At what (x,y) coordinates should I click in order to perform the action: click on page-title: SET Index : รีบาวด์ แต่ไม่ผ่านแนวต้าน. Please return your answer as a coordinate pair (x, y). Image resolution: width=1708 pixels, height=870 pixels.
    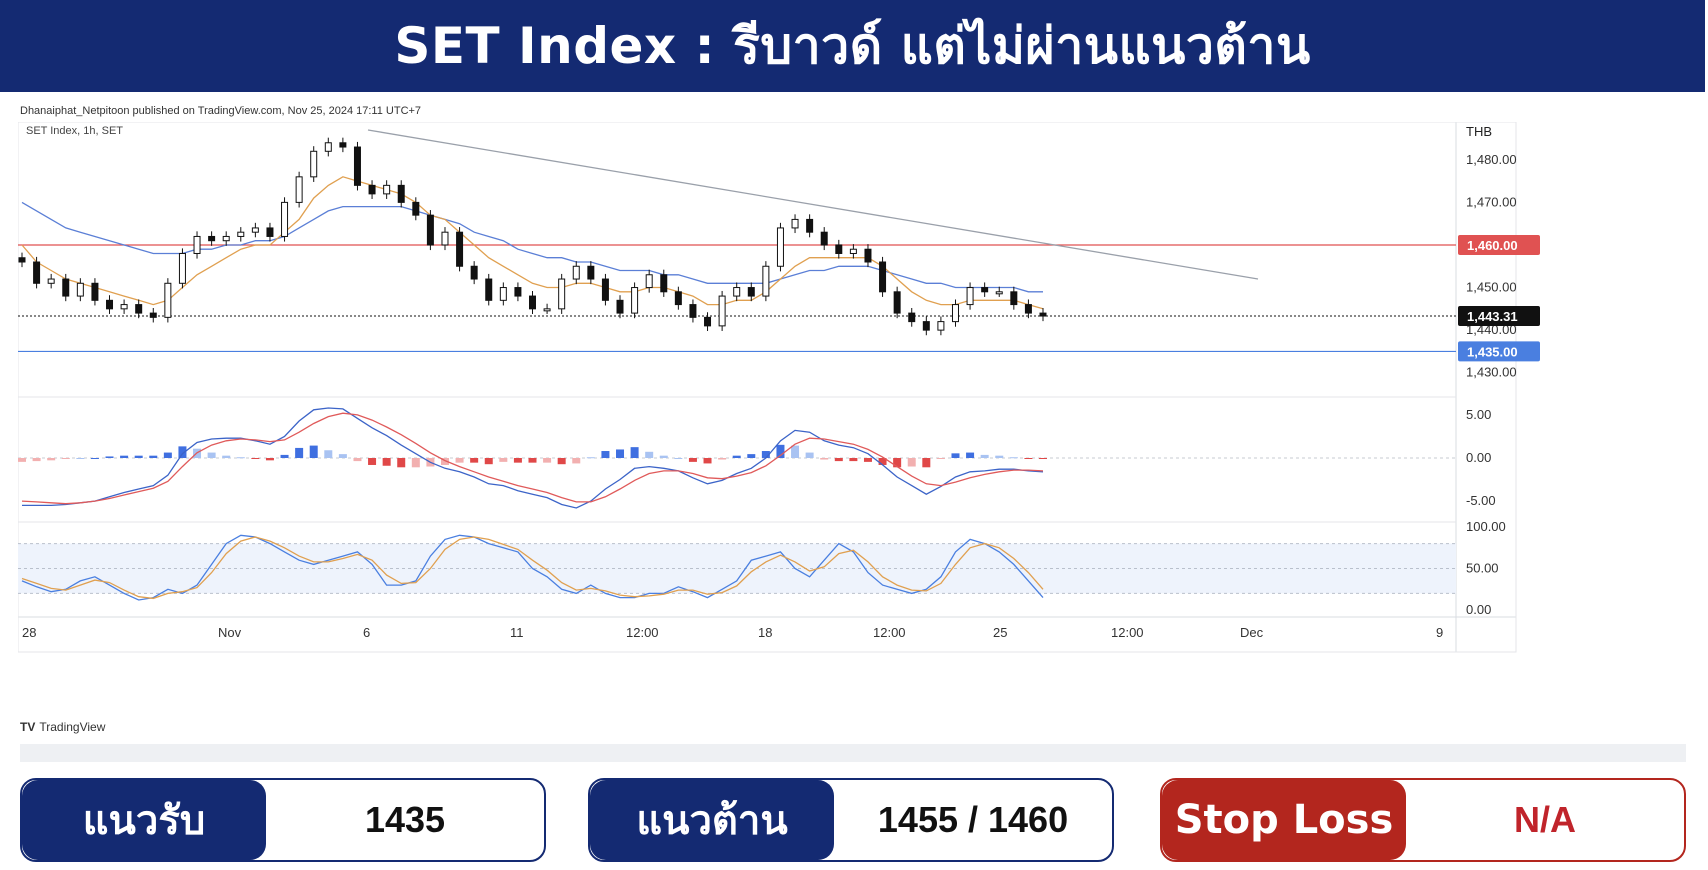
    Looking at the image, I should click on (852, 45).